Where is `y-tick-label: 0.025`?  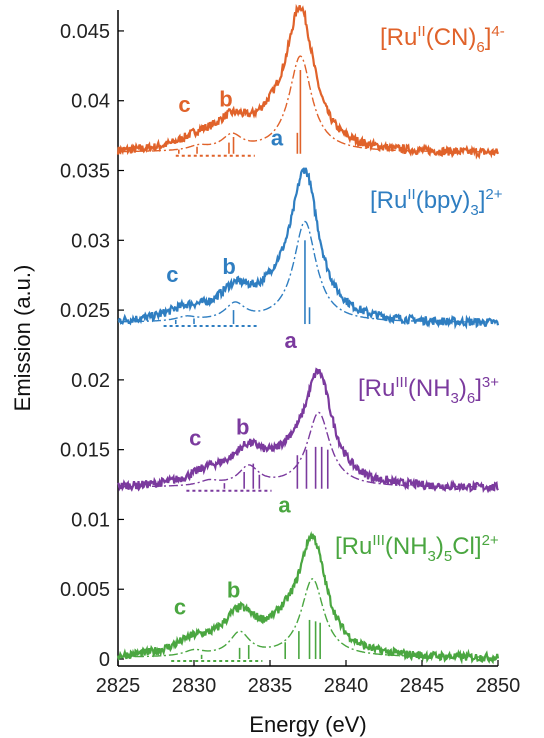
y-tick-label: 0.025 is located at coordinates (85, 311).